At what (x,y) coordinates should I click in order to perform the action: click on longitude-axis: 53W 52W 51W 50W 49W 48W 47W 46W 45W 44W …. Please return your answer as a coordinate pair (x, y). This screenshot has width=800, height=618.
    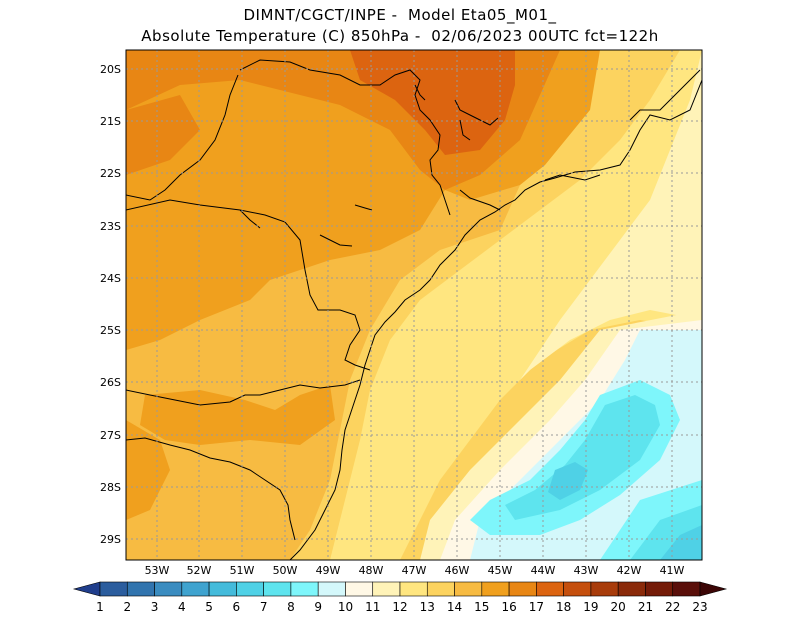
    Looking at the image, I should click on (415, 570).